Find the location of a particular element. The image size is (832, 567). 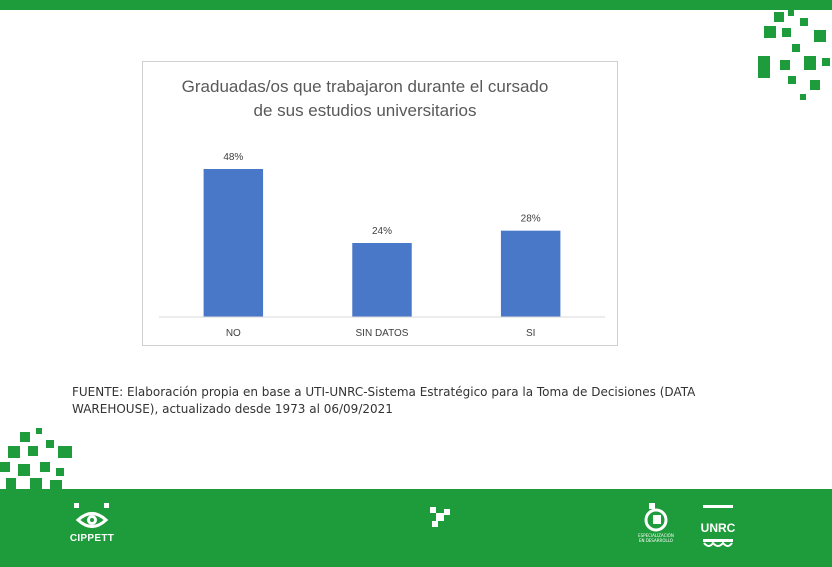

x-tick-label-no: NO is located at coordinates (233, 333).